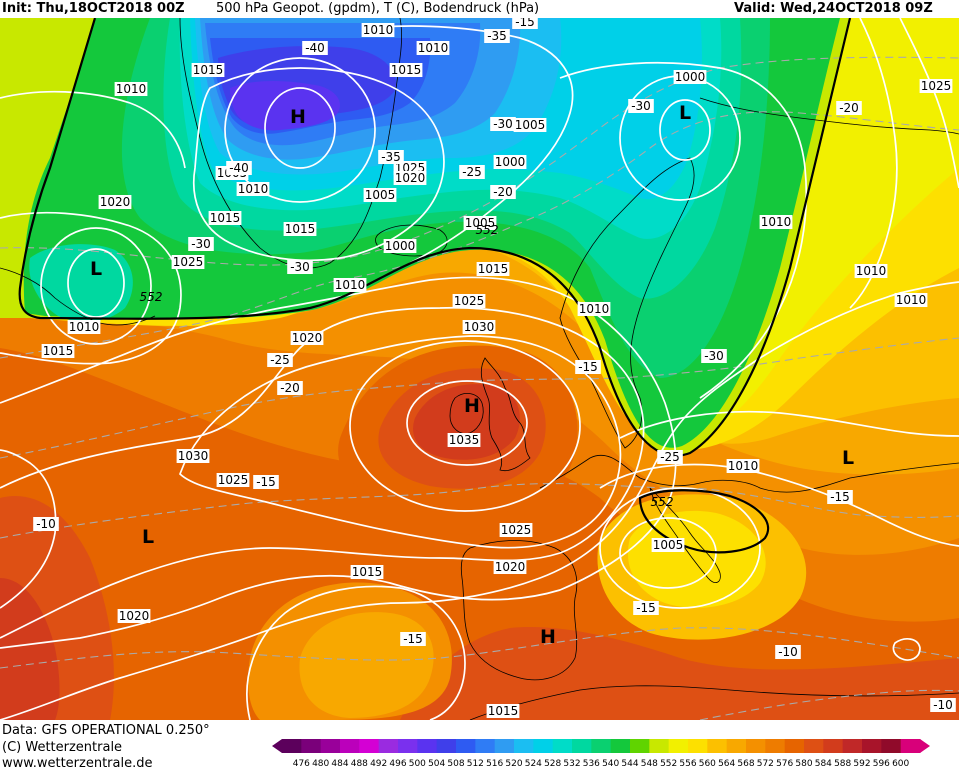  What do you see at coordinates (685, 534) in the screenshot?
I see `coastline-italy` at bounding box center [685, 534].